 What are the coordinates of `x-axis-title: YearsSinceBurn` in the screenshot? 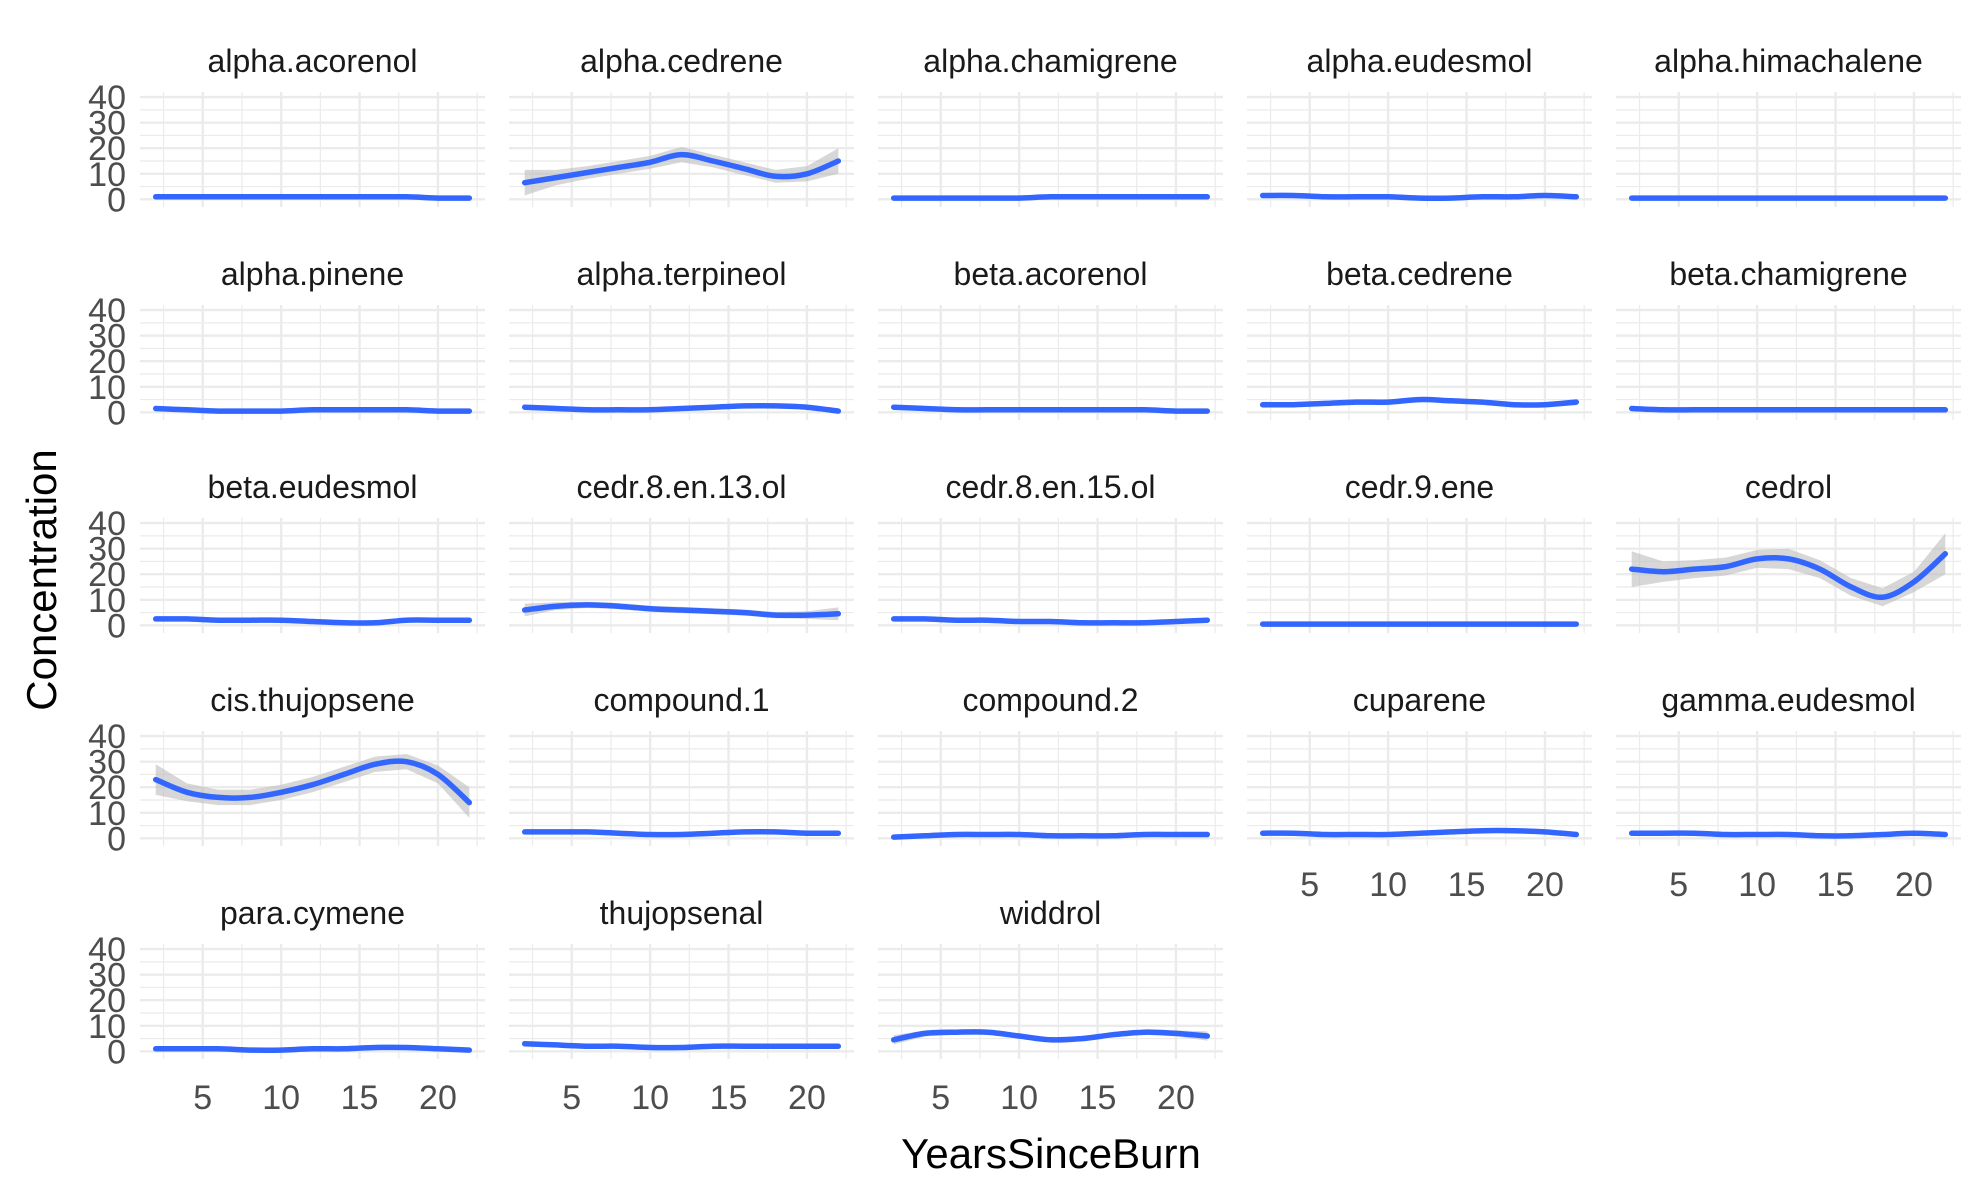 It's located at (1051, 1153).